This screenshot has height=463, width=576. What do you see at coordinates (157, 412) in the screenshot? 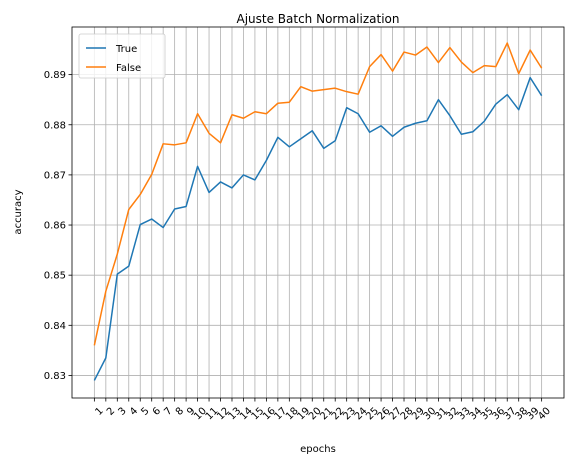
I see `x-tick-label: 6` at bounding box center [157, 412].